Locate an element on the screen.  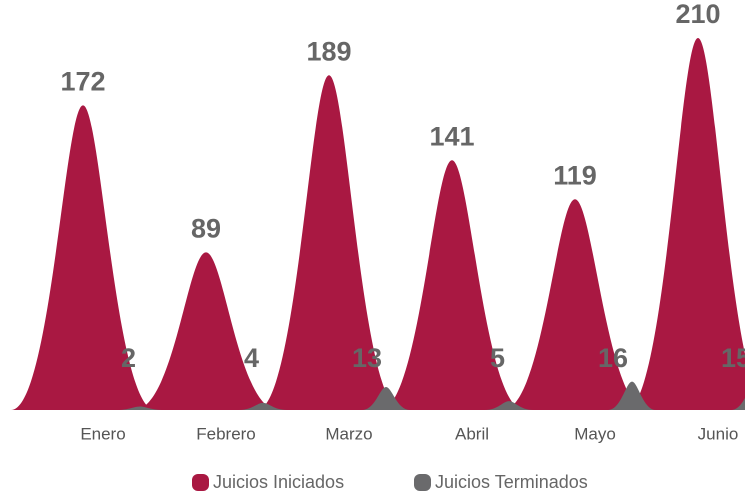
x-tick-label: Enero is located at coordinates (102, 433).